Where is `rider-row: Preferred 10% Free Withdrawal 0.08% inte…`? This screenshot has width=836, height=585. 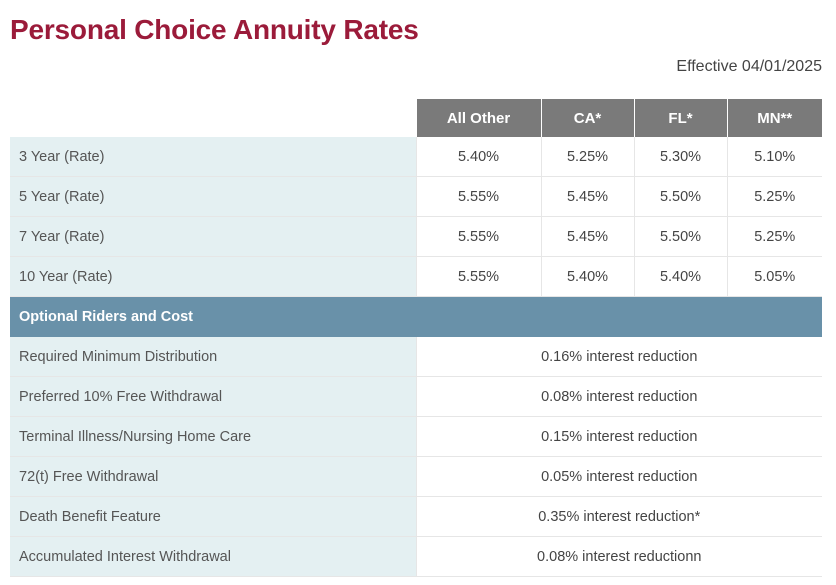
rider-row: Preferred 10% Free Withdrawal 0.08% inte… is located at coordinates (416, 396).